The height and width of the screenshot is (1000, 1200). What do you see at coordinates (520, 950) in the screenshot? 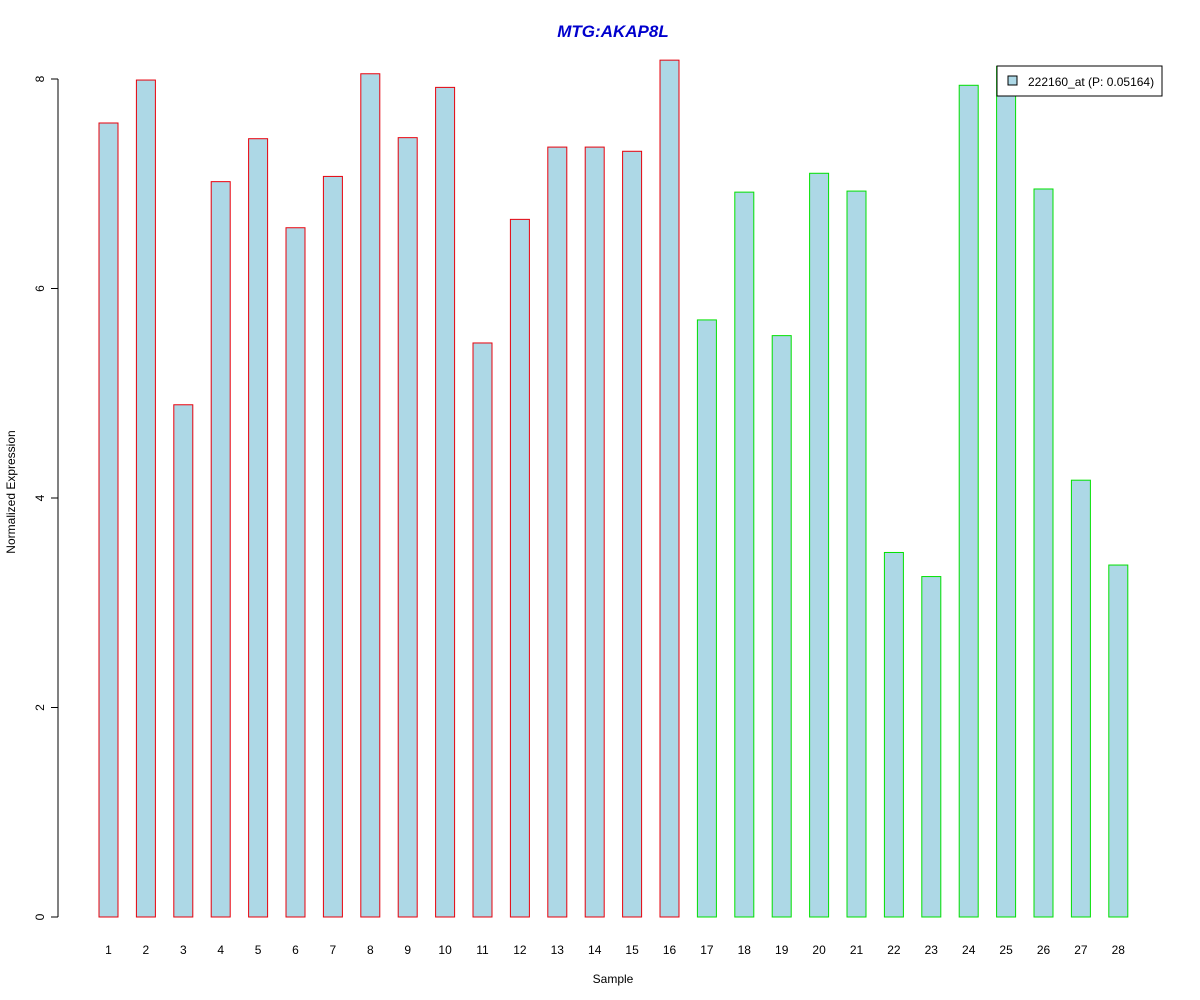
I see `x-tick-label: 12` at bounding box center [520, 950].